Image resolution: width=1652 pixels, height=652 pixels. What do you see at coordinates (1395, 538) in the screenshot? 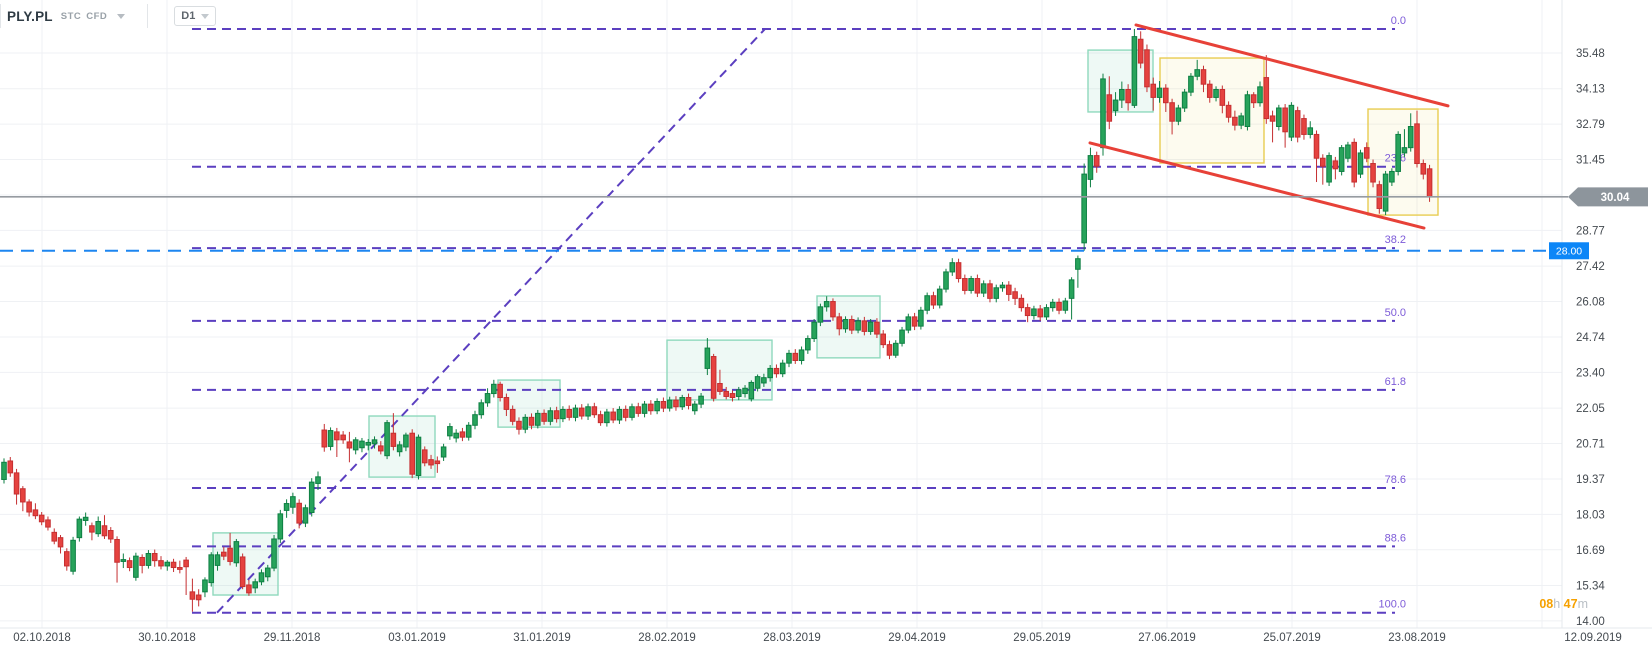
I see `fib-level-label: 88.6` at bounding box center [1395, 538].